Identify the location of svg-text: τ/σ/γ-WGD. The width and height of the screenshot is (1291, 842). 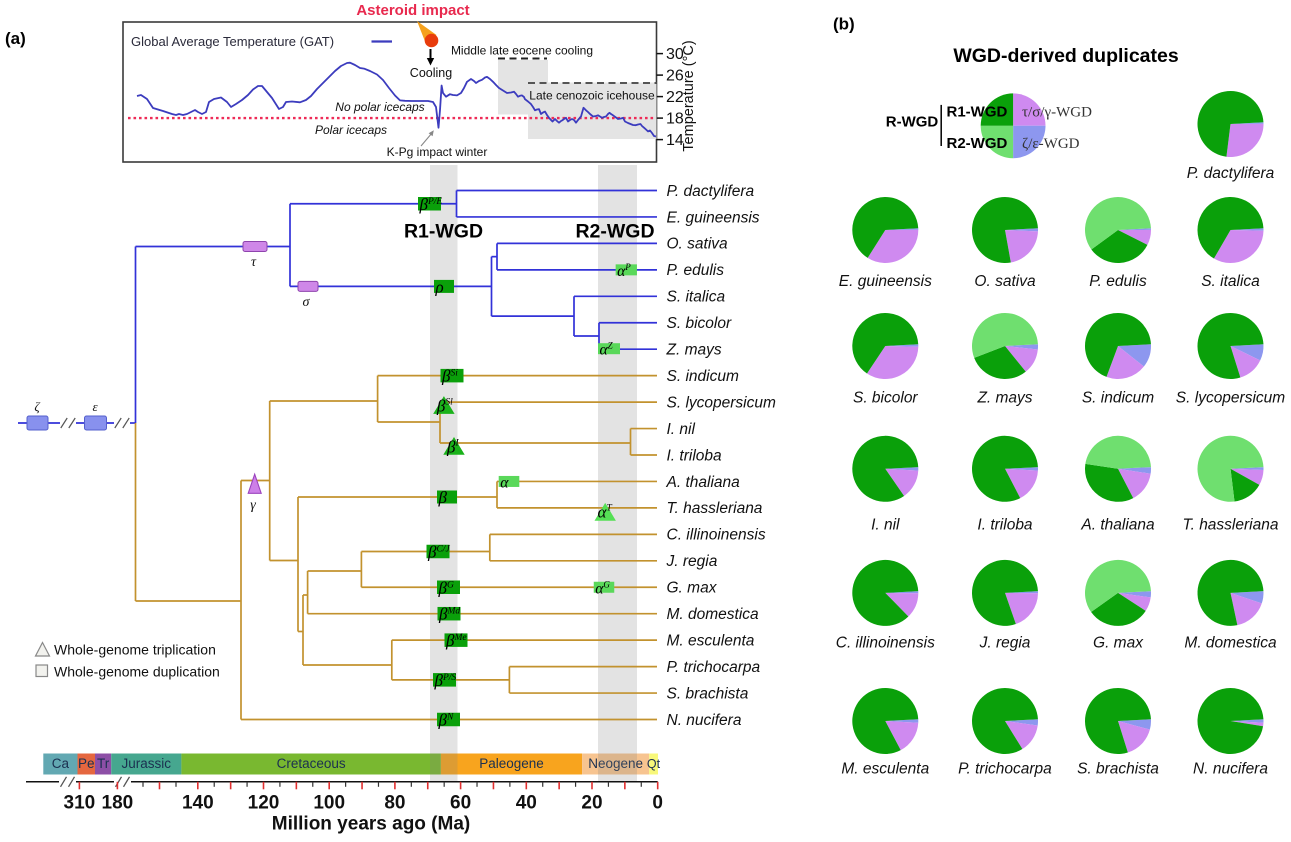
(1057, 113).